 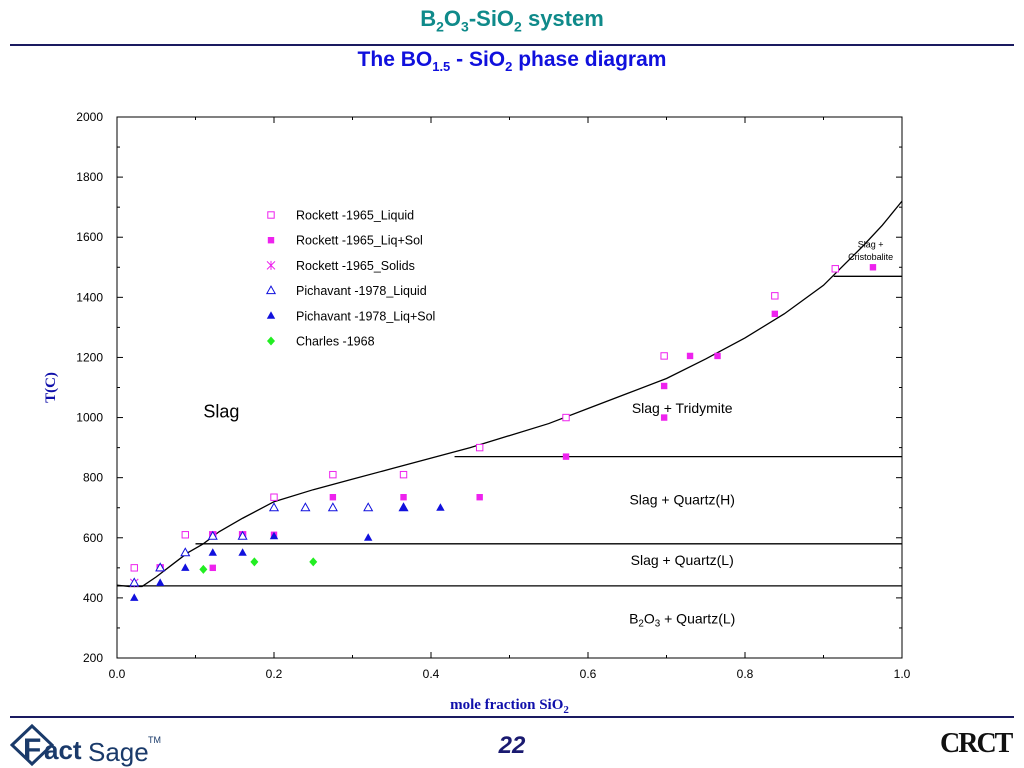 I want to click on region-label: Cristobalite, so click(x=870, y=257).